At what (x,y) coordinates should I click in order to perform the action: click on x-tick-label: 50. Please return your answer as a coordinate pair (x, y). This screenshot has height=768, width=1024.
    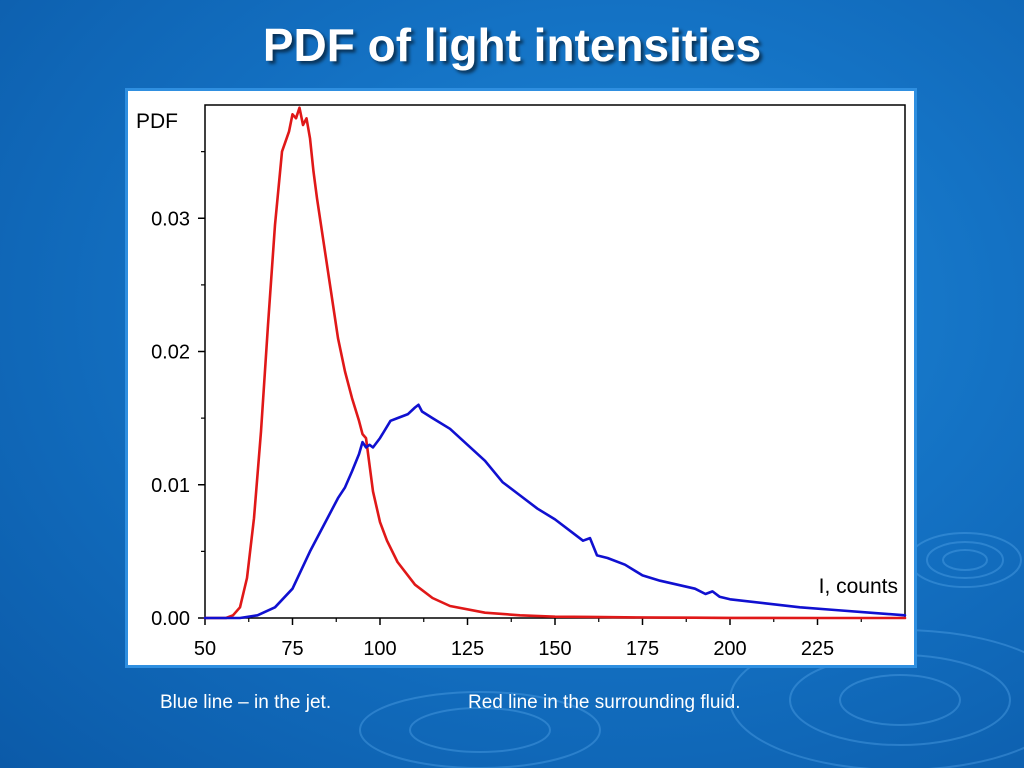
    Looking at the image, I should click on (205, 649).